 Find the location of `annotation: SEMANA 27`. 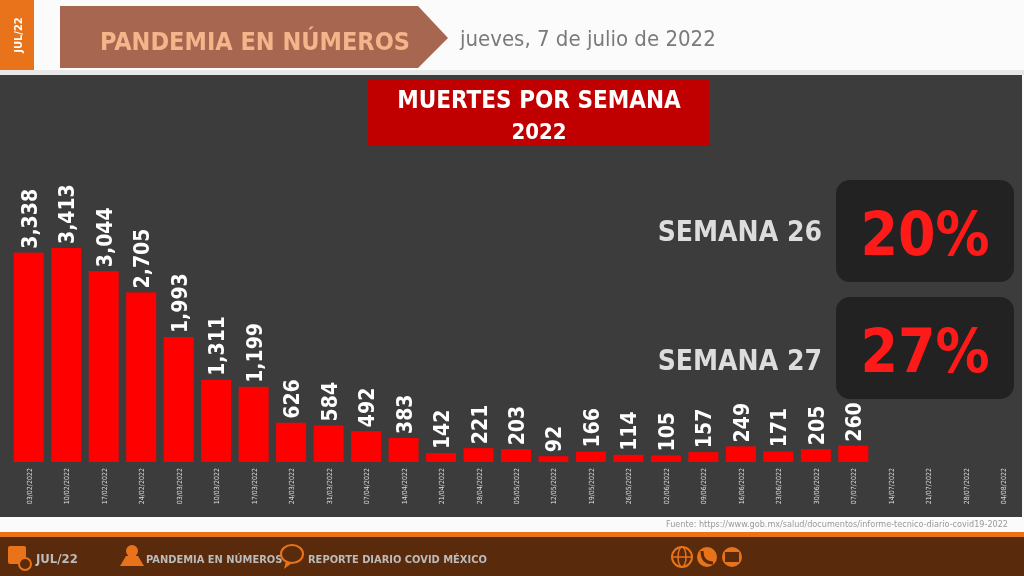

annotation: SEMANA 27 is located at coordinates (739, 360).